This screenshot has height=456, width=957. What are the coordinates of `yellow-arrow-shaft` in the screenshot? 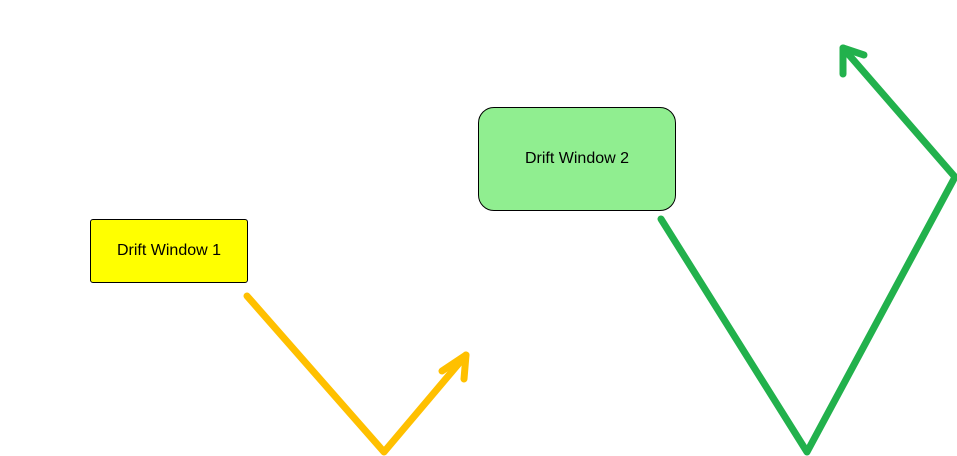 It's located at (356, 374).